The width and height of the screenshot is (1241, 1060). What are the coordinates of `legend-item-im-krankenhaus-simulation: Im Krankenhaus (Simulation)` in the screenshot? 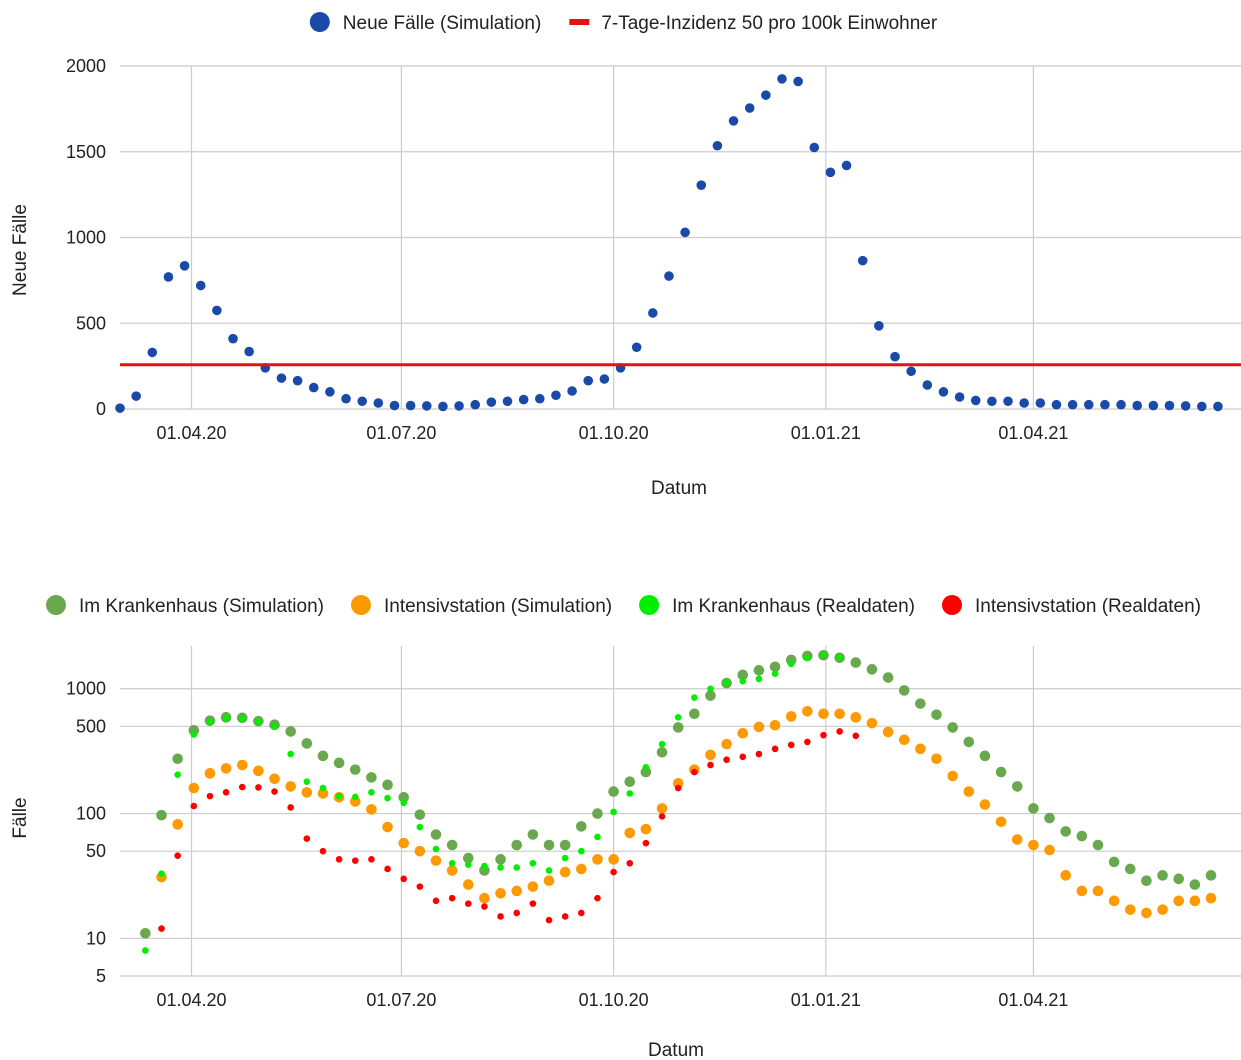 It's located at (184, 606).